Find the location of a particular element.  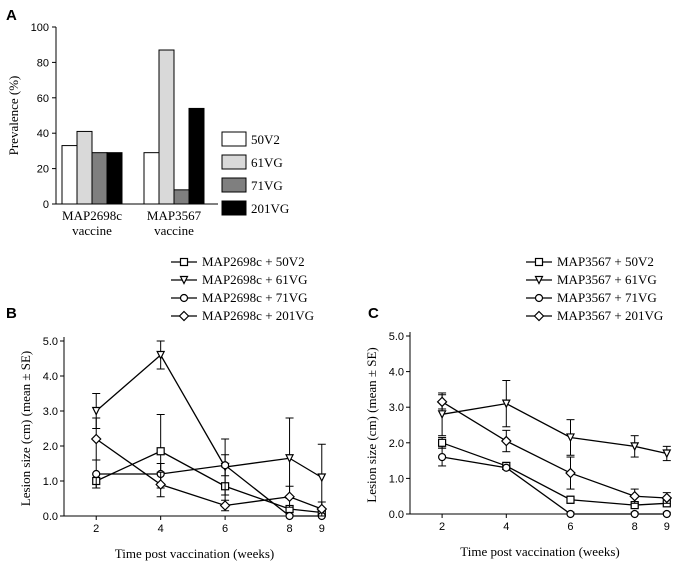

legend-label: MAP2698c + 71VG is located at coordinates (255, 297).